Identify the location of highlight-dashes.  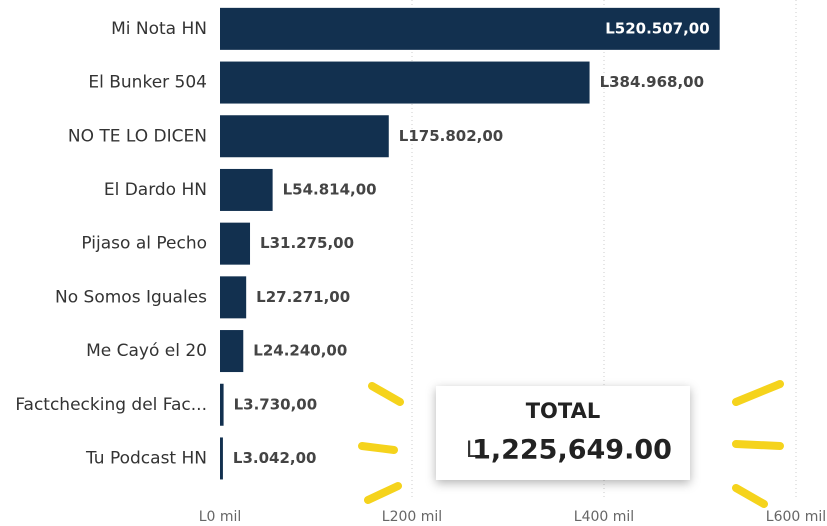
(571, 444).